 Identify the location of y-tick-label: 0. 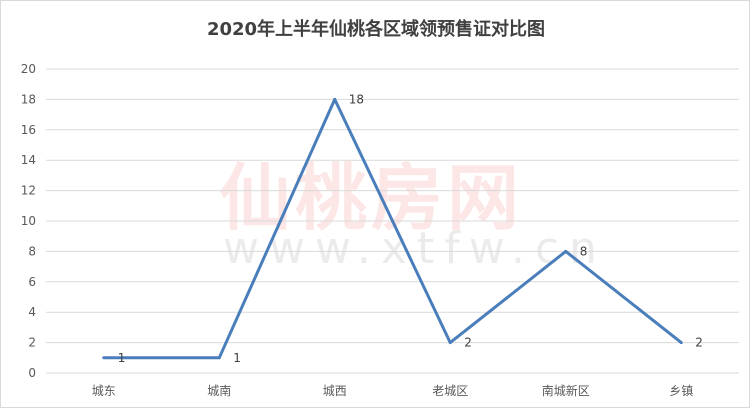
(32, 373).